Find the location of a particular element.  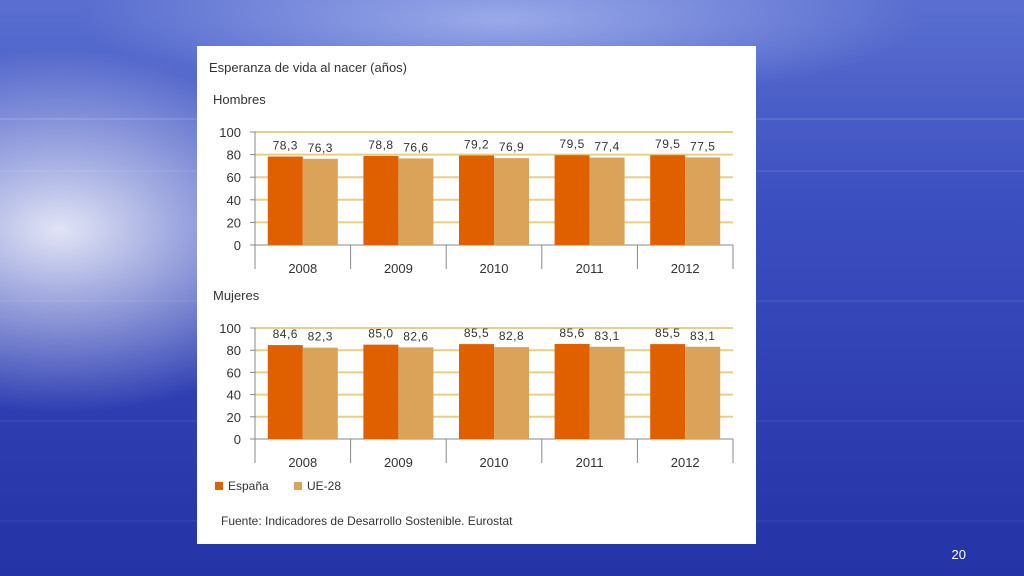

data-label: 82,6 is located at coordinates (415, 336).